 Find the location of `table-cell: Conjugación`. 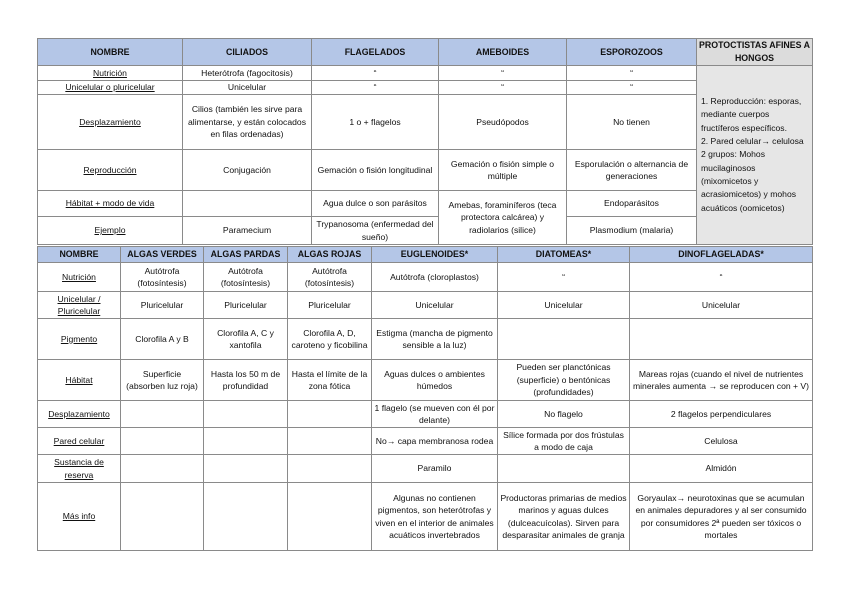

table-cell: Conjugación is located at coordinates (247, 170).